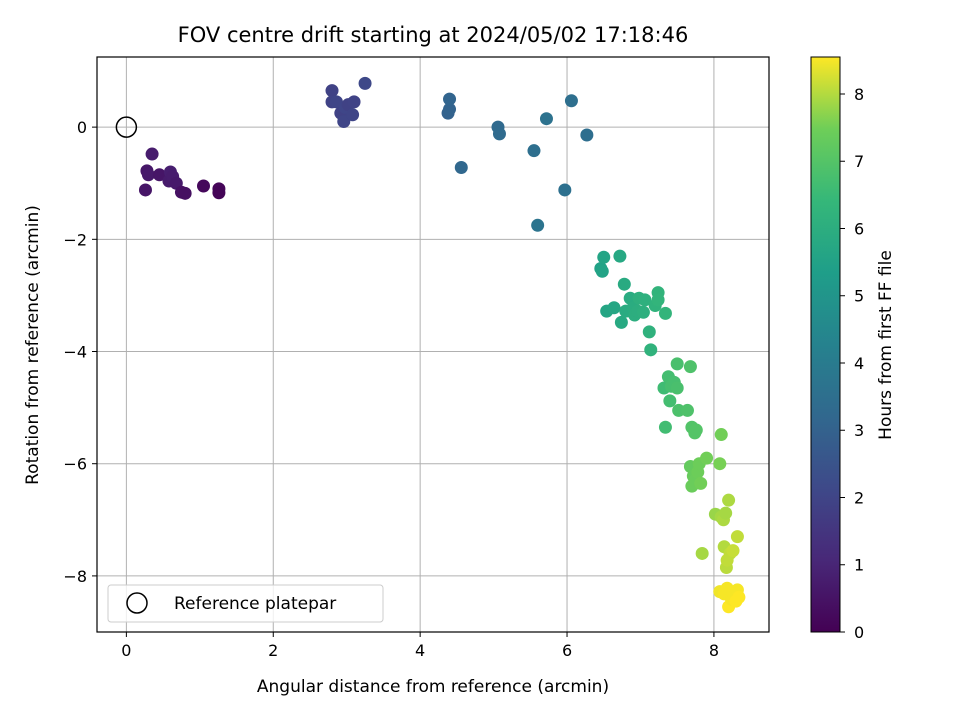 The image size is (960, 720). What do you see at coordinates (859, 228) in the screenshot?
I see `colorbar-tick-label: 6` at bounding box center [859, 228].